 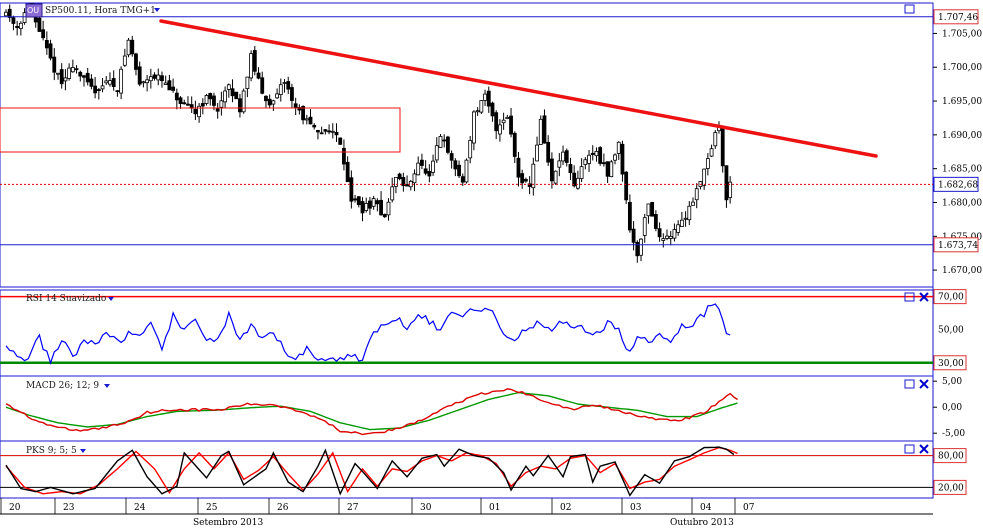 What do you see at coordinates (749, 508) in the screenshot?
I see `day-label: 07` at bounding box center [749, 508].